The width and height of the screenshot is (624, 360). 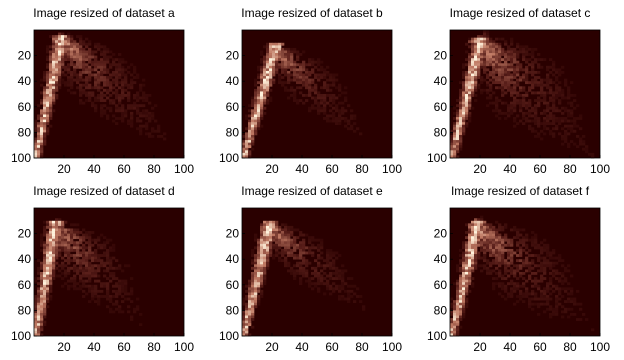 What do you see at coordinates (520, 191) in the screenshot?
I see `panel-title: Image resized of dataset f` at bounding box center [520, 191].